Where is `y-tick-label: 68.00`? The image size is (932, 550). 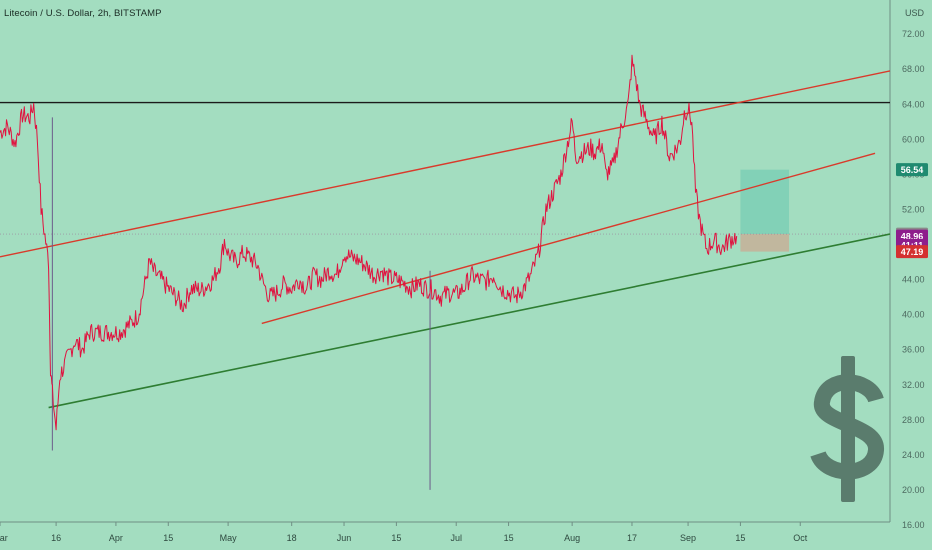
y-tick-label: 68.00 is located at coordinates (913, 69).